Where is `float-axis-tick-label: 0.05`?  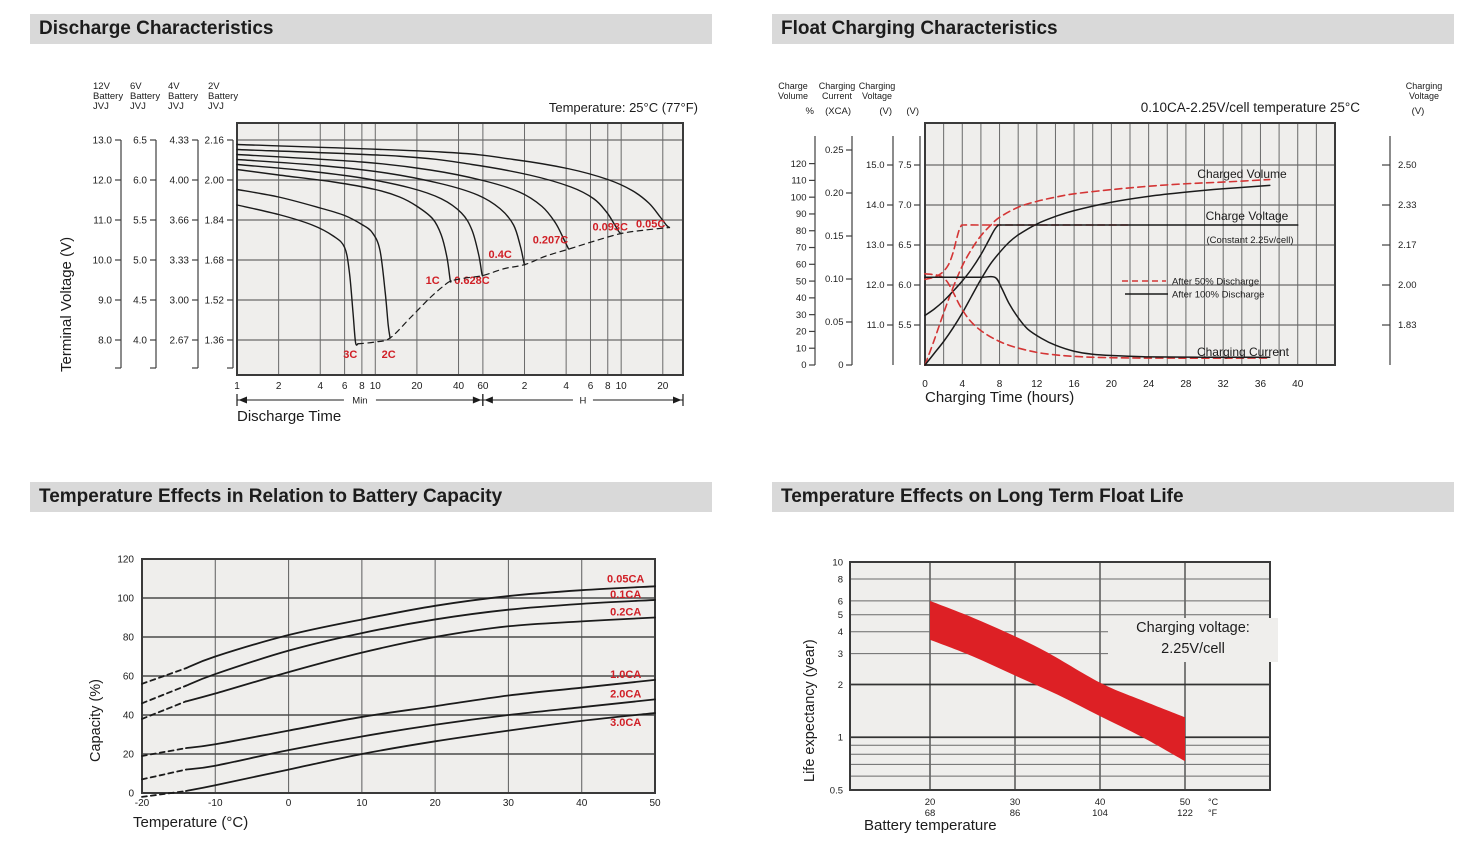 float-axis-tick-label: 0.05 is located at coordinates (834, 322).